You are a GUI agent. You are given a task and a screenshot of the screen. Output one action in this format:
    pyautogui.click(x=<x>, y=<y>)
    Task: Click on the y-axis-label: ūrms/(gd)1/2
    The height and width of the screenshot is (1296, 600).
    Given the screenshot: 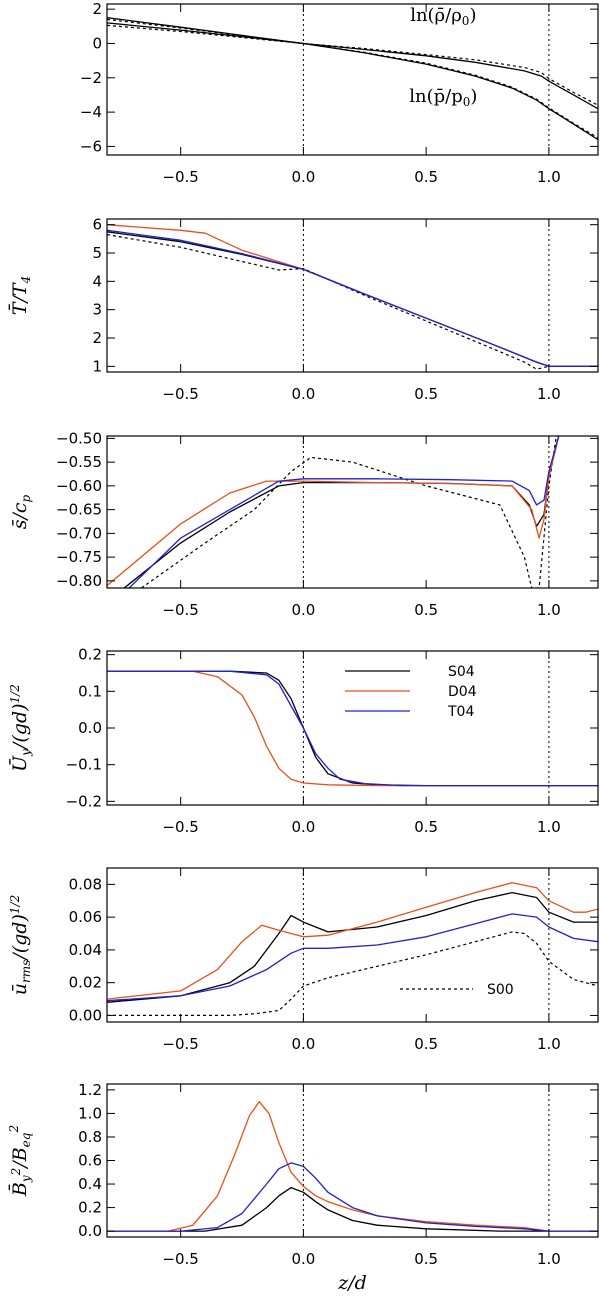 What is the action you would take?
    pyautogui.click(x=20, y=945)
    